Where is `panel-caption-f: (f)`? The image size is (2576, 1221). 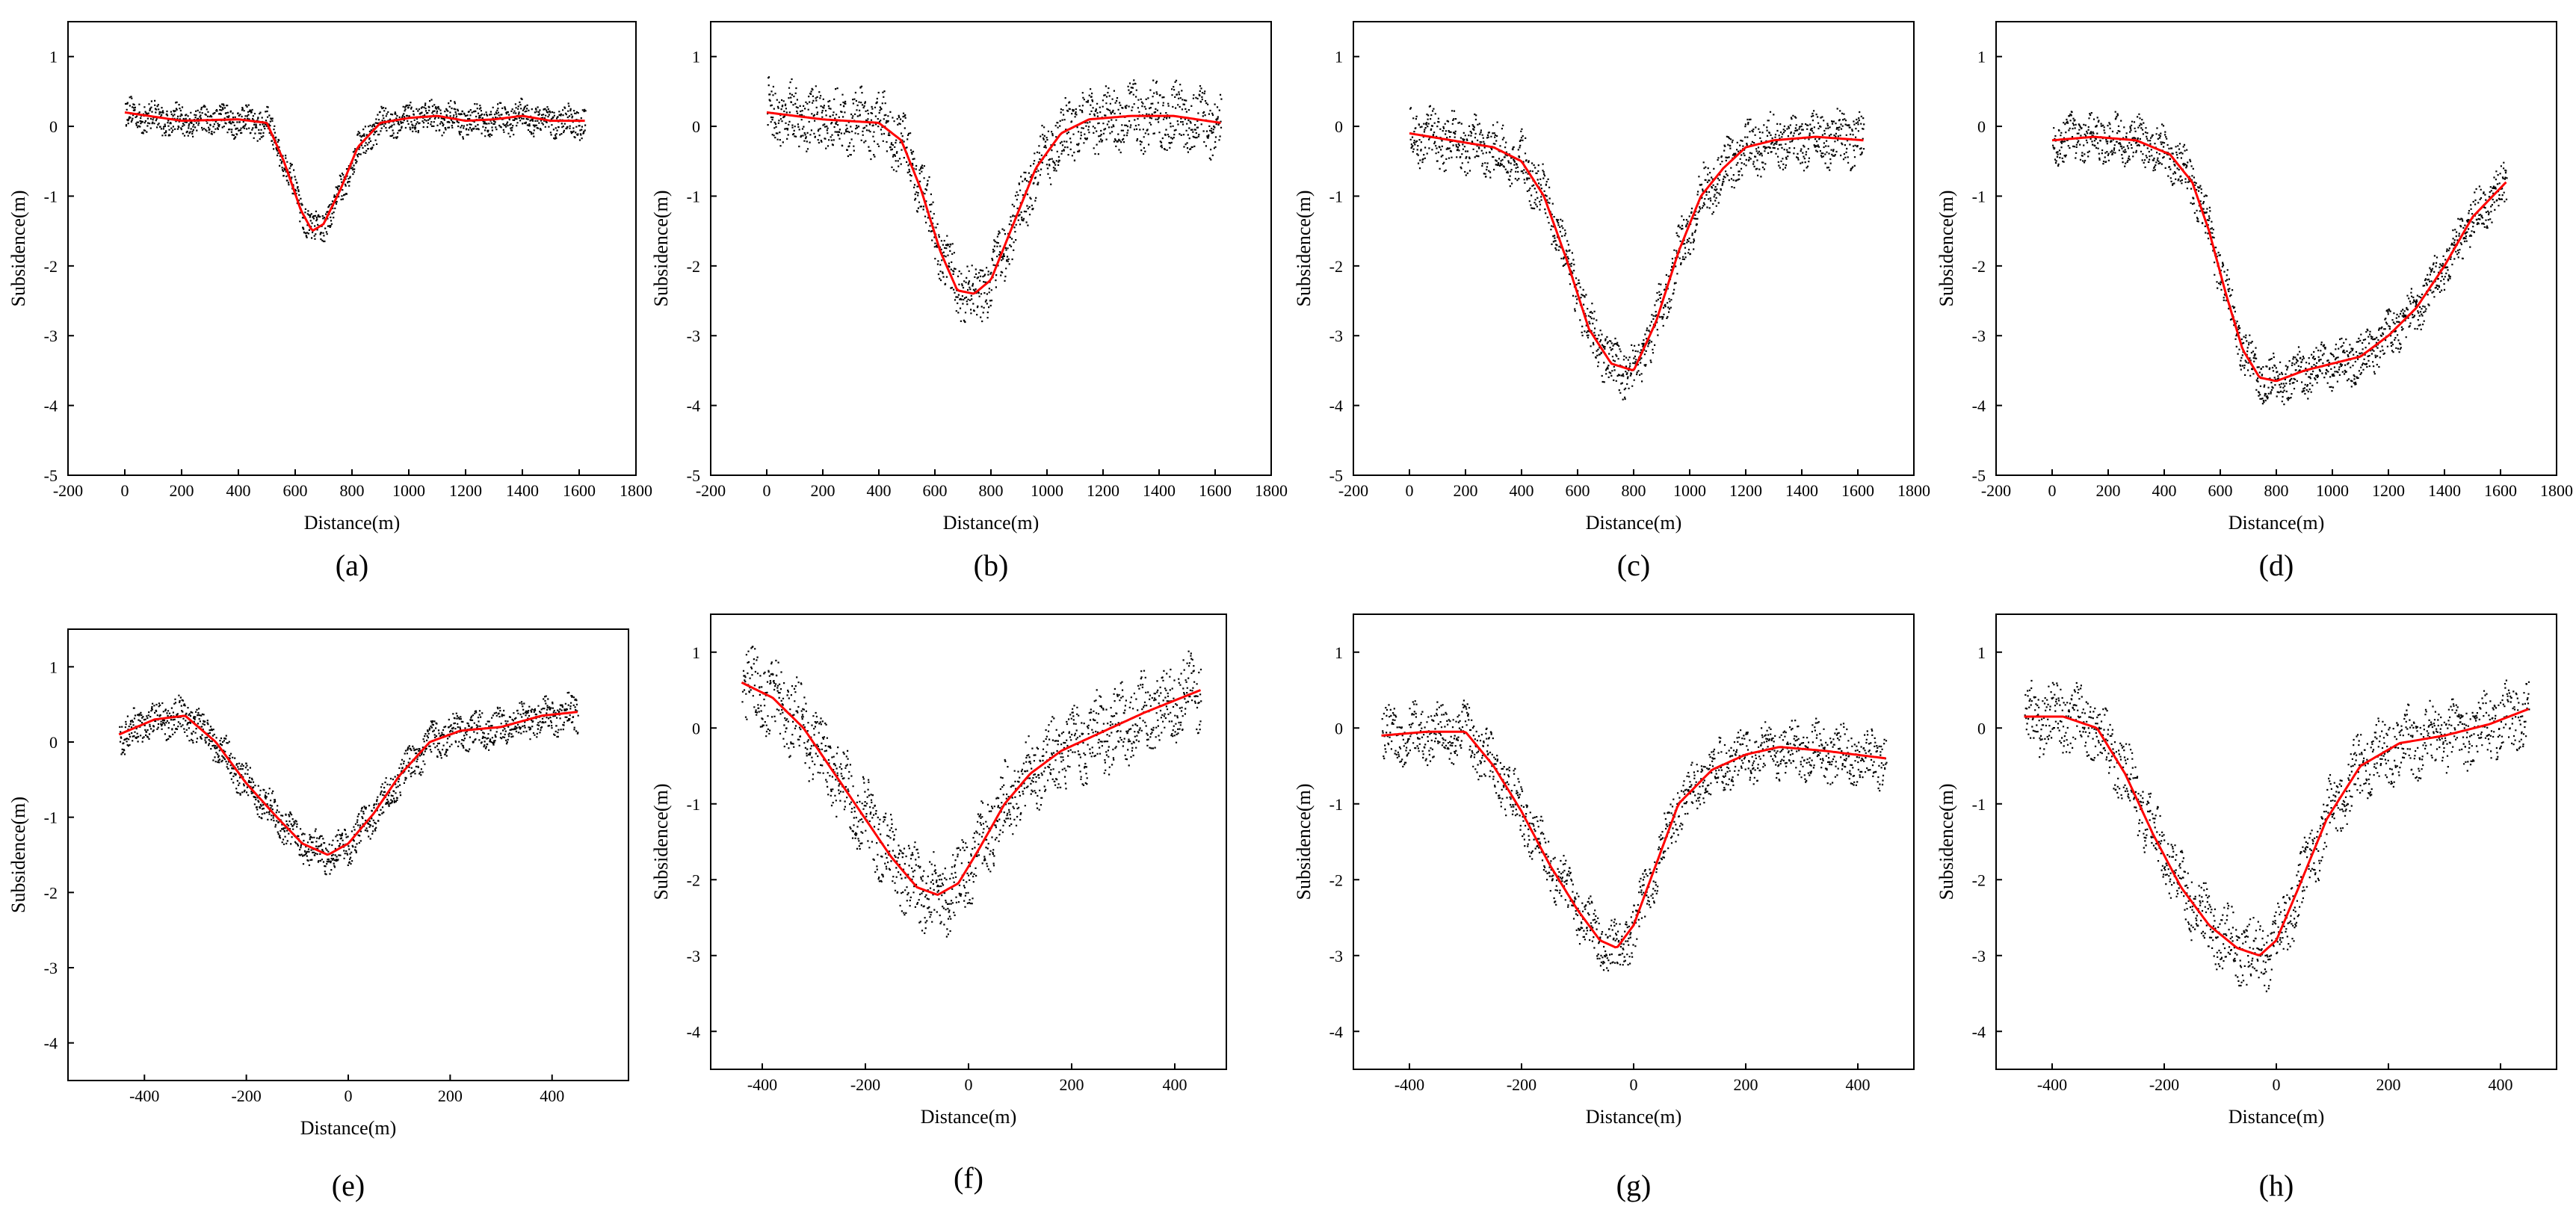
panel-caption-f: (f) is located at coordinates (969, 1178).